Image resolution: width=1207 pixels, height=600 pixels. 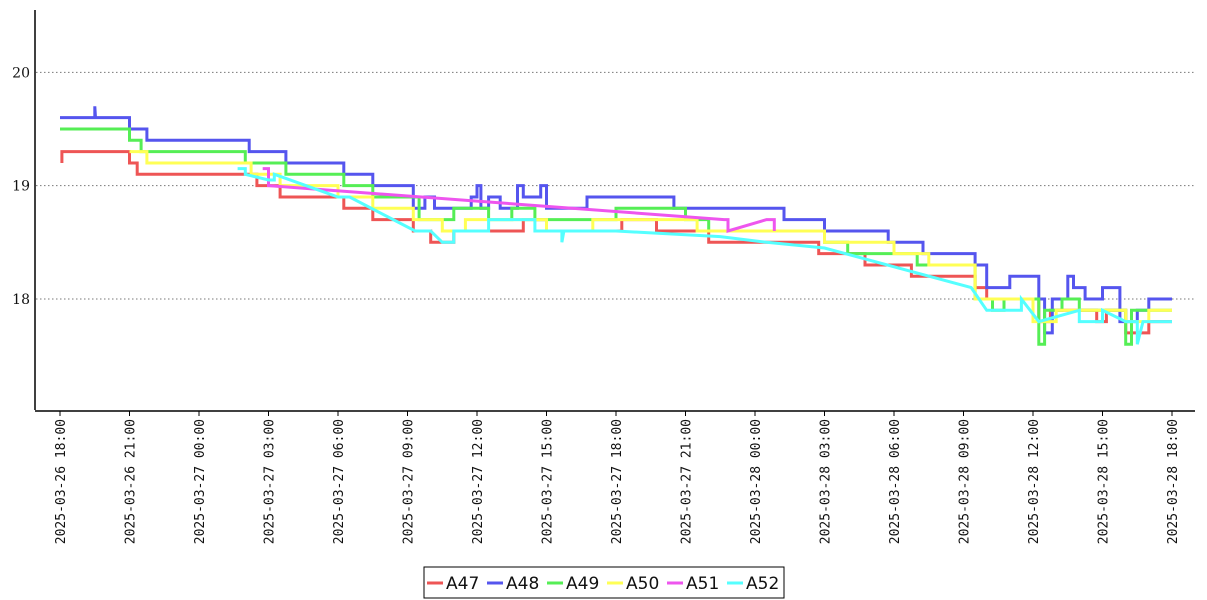 I want to click on x-tick-label: 2025-03-26 21:00, so click(x=131, y=481).